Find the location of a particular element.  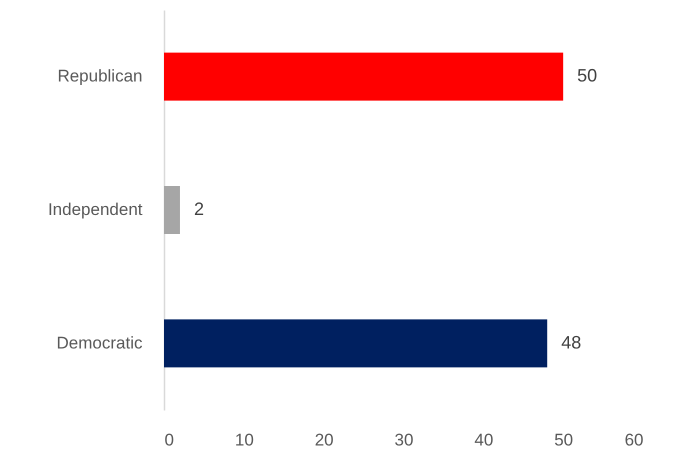

x-tick-label: 50 is located at coordinates (564, 440).